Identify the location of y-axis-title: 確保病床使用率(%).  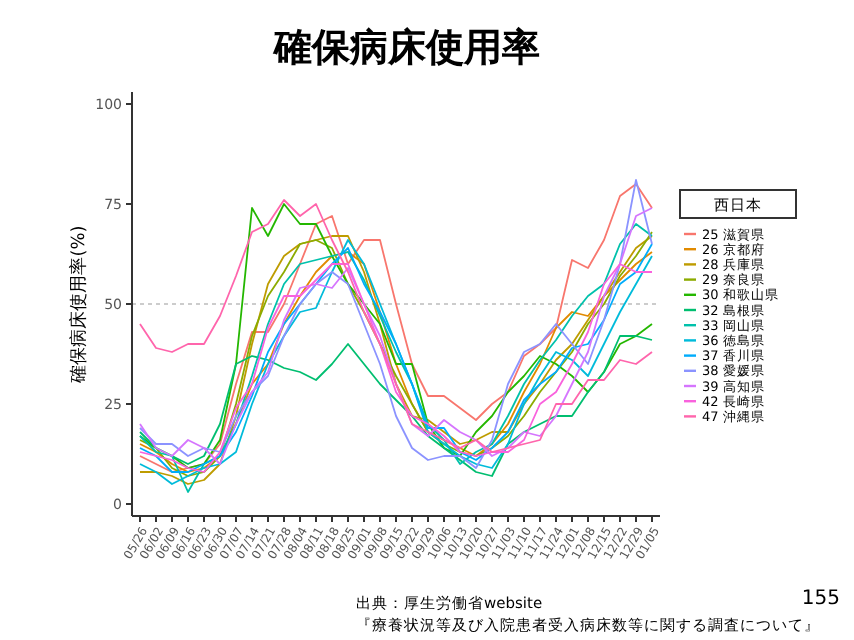
(79, 305).